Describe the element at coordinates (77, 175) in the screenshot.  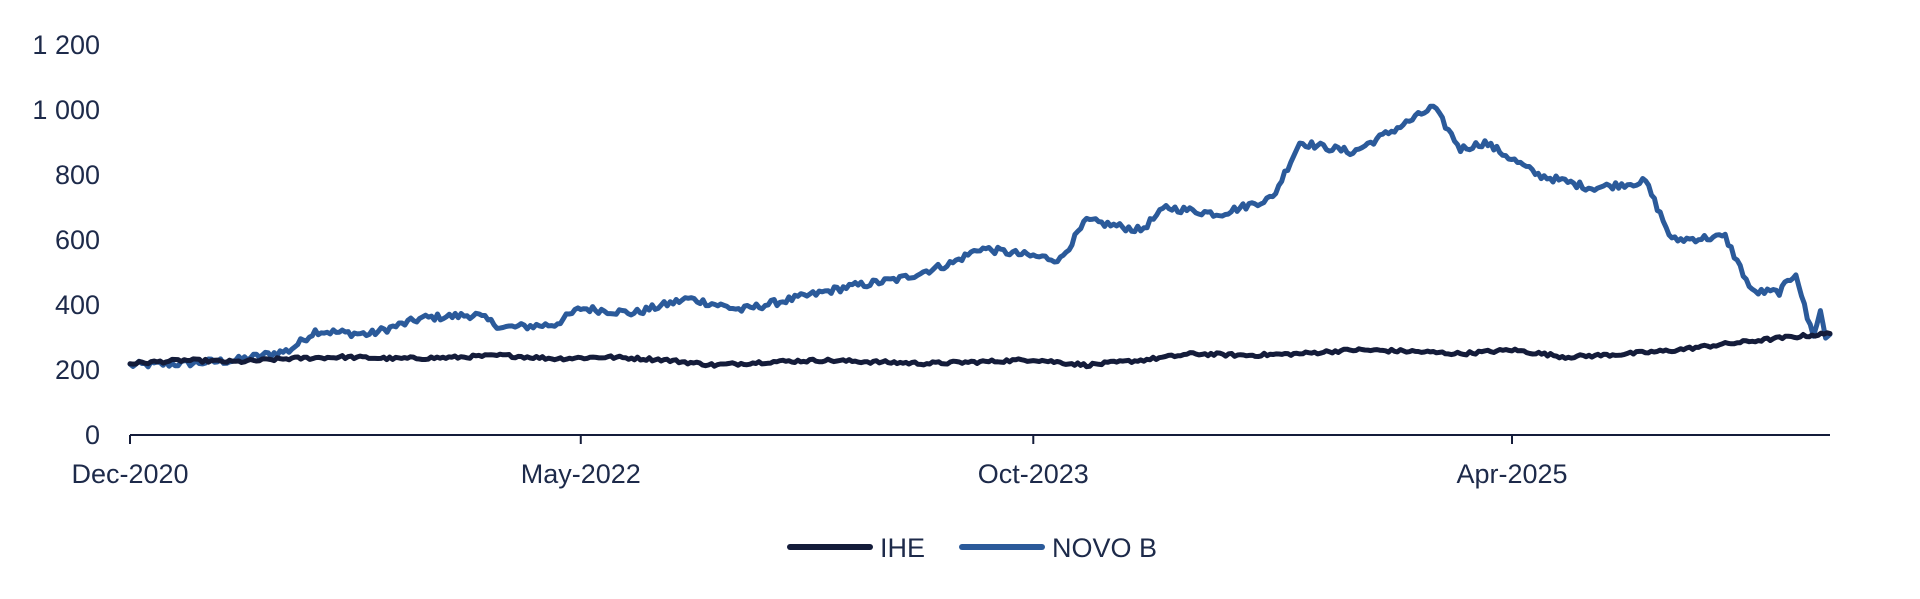
I see `y-tick-label: 800` at that location.